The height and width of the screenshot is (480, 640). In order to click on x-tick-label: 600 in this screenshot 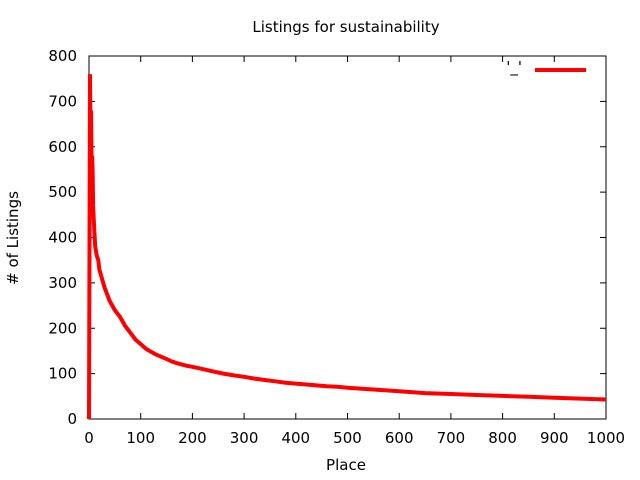, I will do `click(399, 438)`.